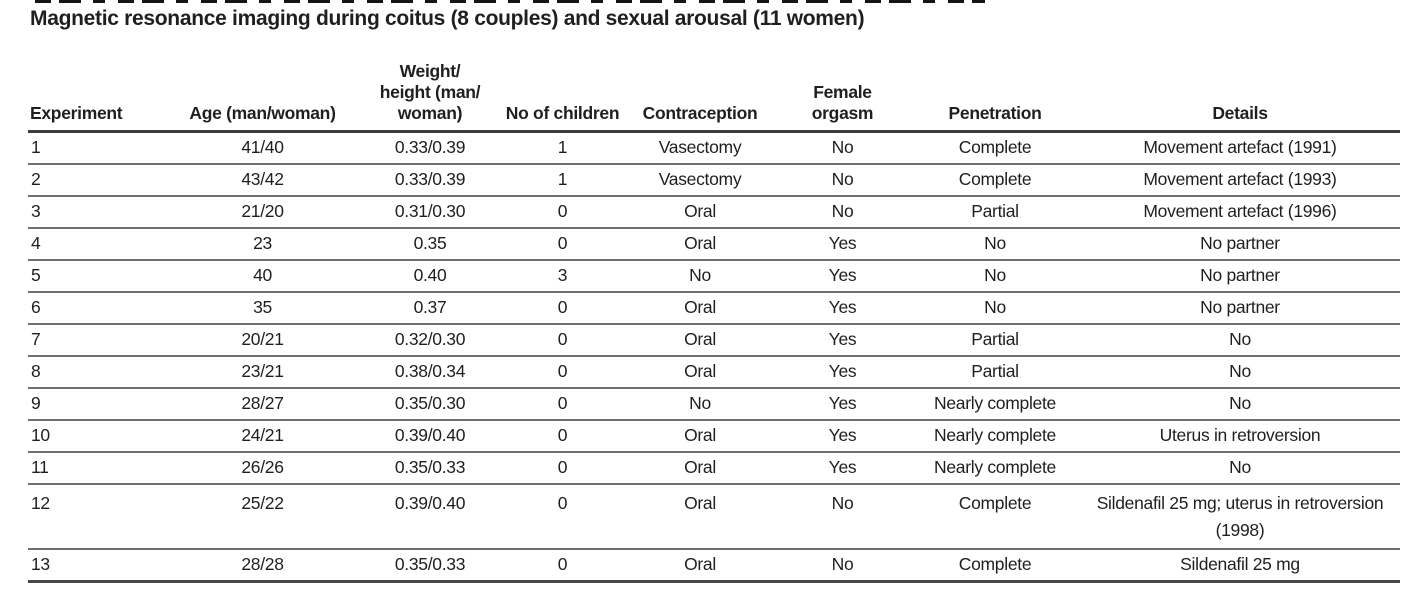 The image size is (1423, 605). Describe the element at coordinates (262, 468) in the screenshot. I see `table-cell: 26/26` at that location.